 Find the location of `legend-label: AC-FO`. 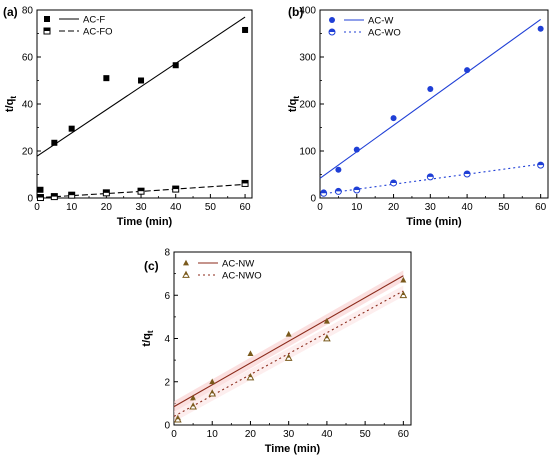

legend-label: AC-FO is located at coordinates (98, 32).